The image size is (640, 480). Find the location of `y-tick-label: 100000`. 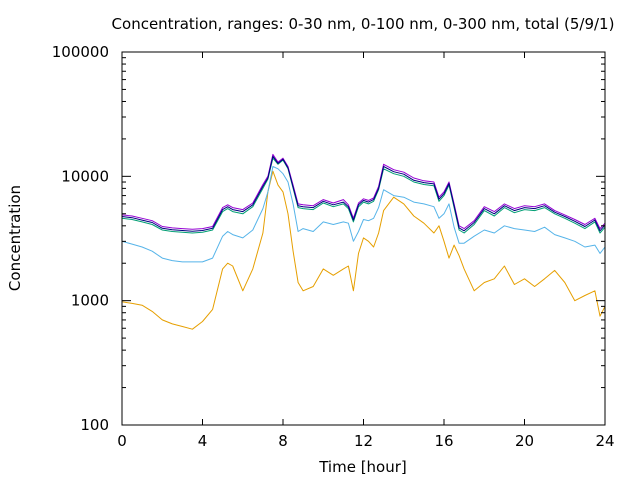

y-tick-label: 100000 is located at coordinates (80, 52).